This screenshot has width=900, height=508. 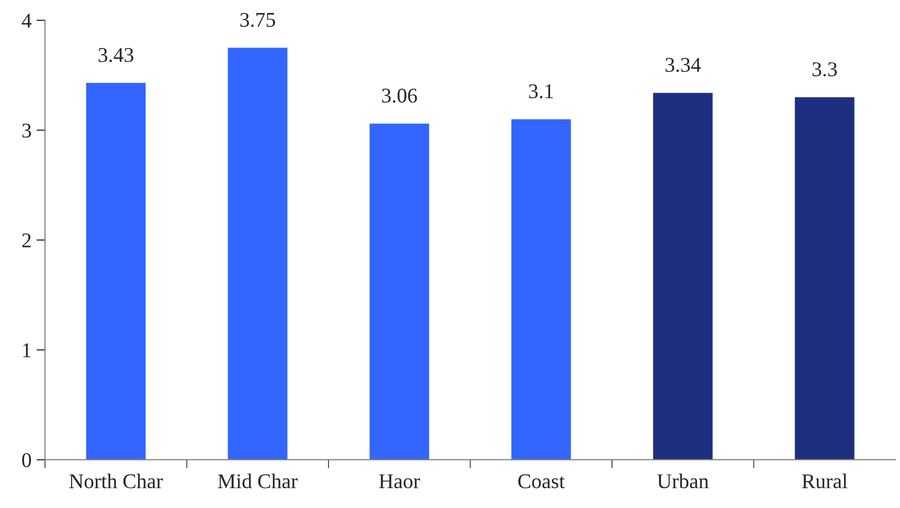 What do you see at coordinates (27, 460) in the screenshot?
I see `y-tick-label: 0` at bounding box center [27, 460].